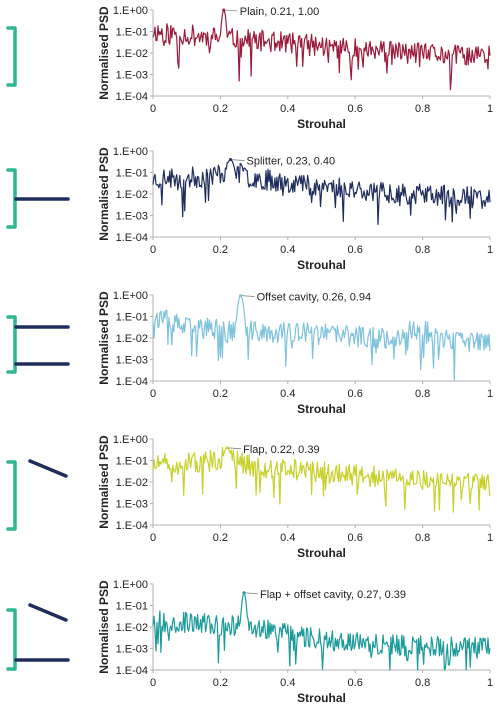 The image size is (500, 720). I want to click on peak-annotation: Plain, 0.21, 1.00, so click(280, 12).